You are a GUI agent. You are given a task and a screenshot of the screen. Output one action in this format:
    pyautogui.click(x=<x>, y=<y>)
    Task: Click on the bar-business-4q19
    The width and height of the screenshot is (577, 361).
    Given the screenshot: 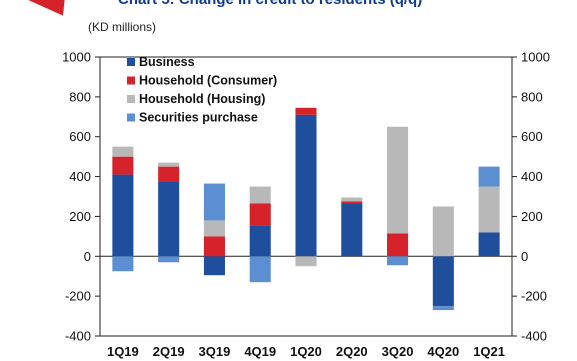 What is the action you would take?
    pyautogui.click(x=260, y=241)
    